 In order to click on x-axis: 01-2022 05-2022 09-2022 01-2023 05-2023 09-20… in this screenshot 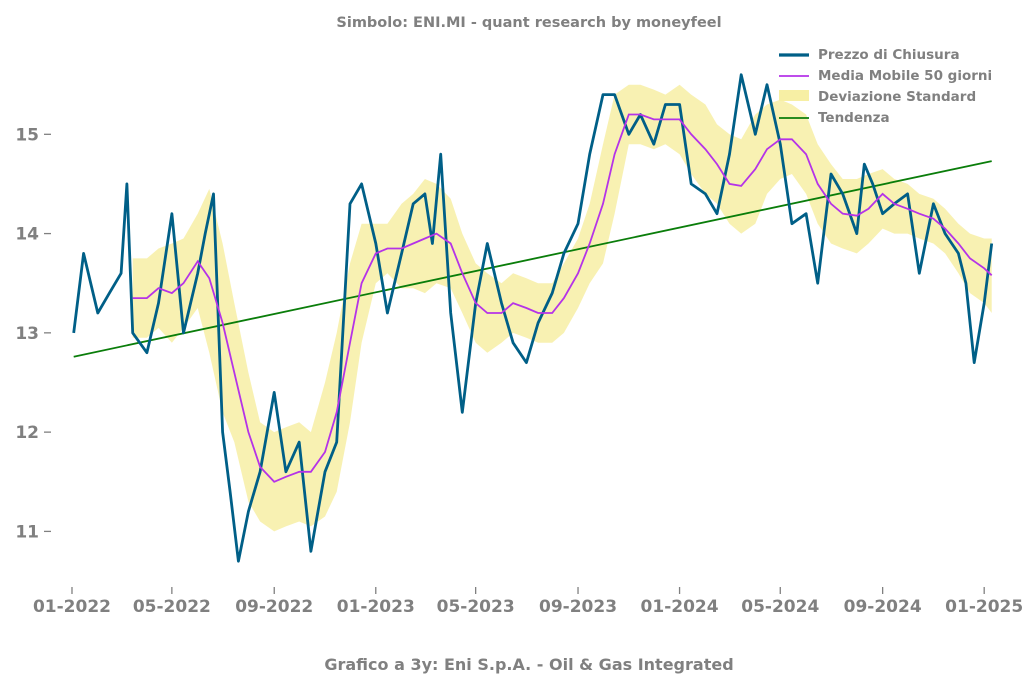, I will do `click(528, 602)`.